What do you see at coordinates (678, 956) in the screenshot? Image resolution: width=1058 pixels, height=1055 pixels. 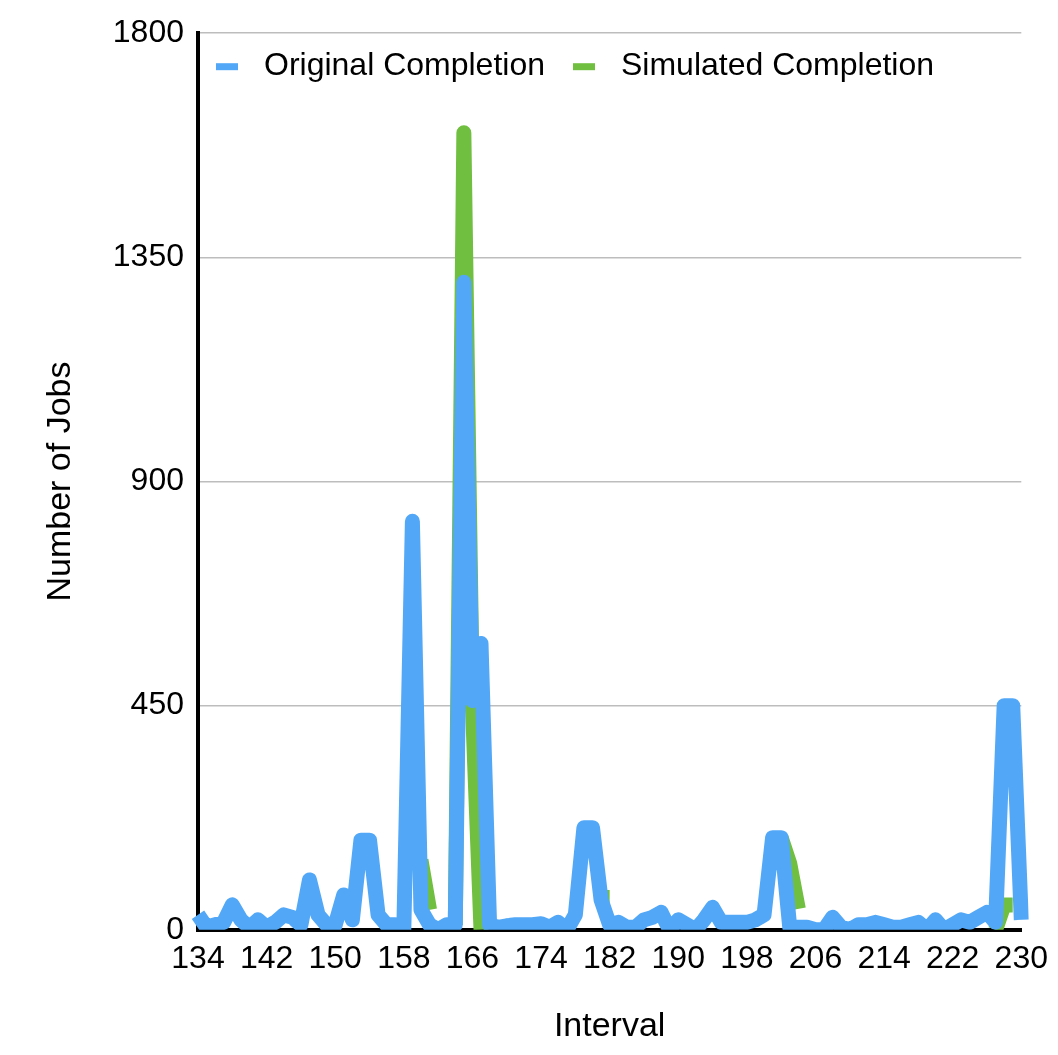 I see `x-tick-label: 190` at bounding box center [678, 956].